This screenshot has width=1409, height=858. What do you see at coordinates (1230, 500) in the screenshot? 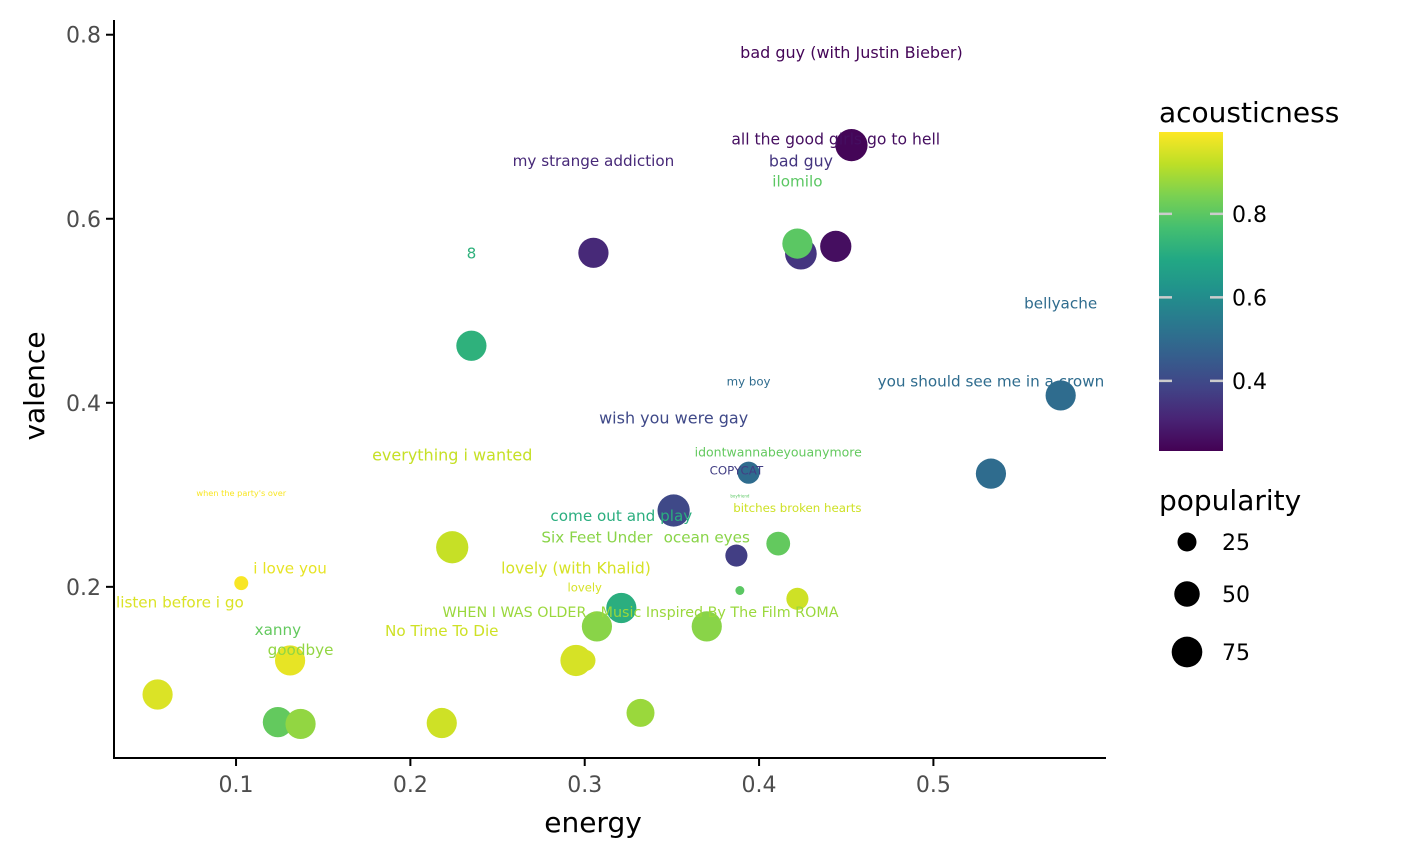
I see `size-legend-title: popularity` at bounding box center [1230, 500].